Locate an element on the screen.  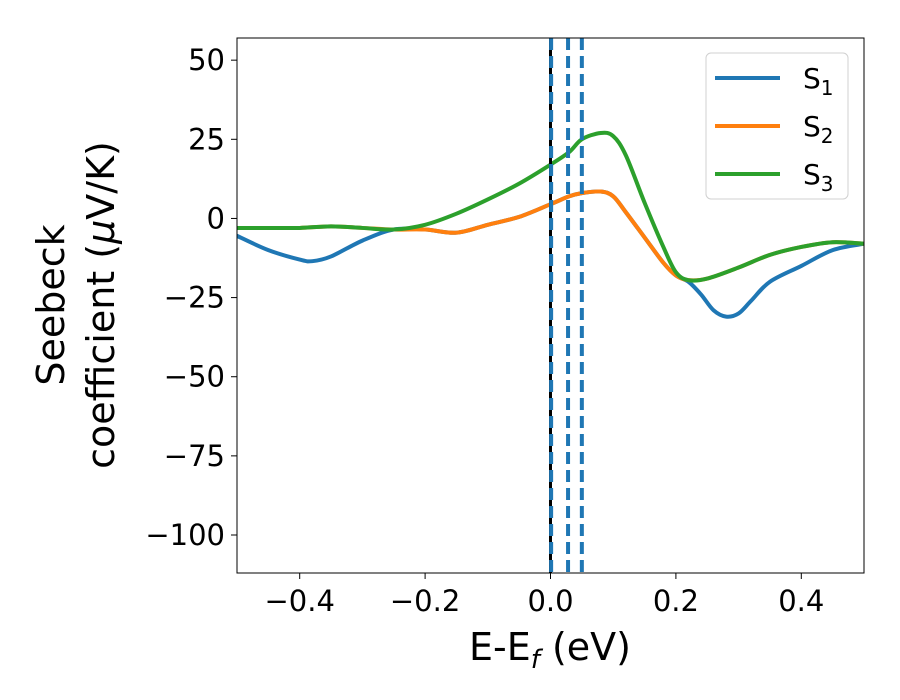
x-tick-label: −0.2 is located at coordinates (425, 601).